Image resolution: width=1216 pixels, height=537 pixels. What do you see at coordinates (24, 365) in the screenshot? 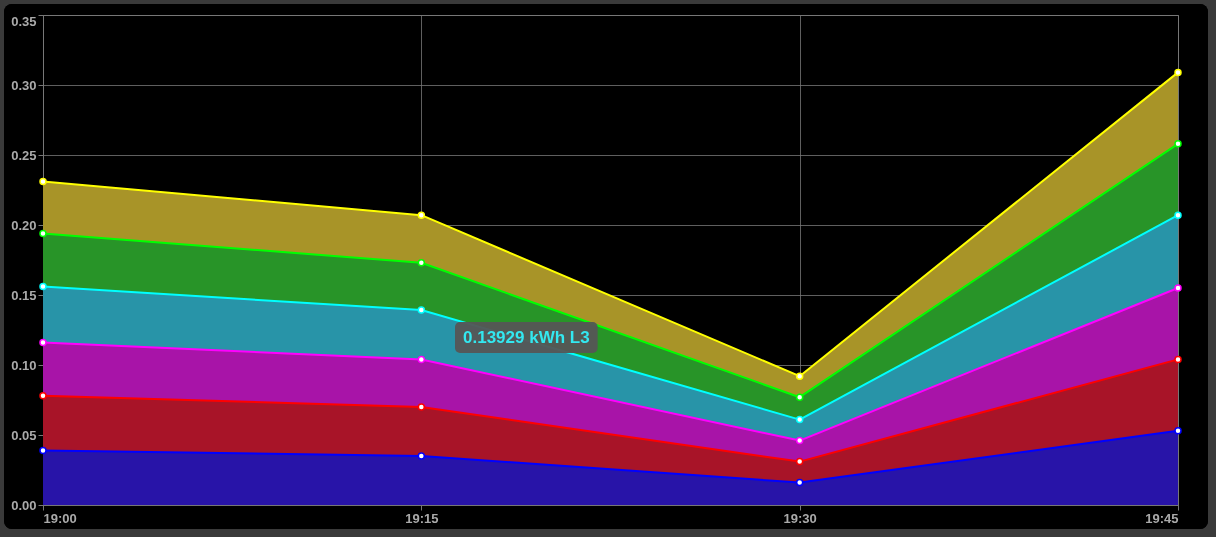
I see `y-tick-label: 0.10` at bounding box center [24, 365].